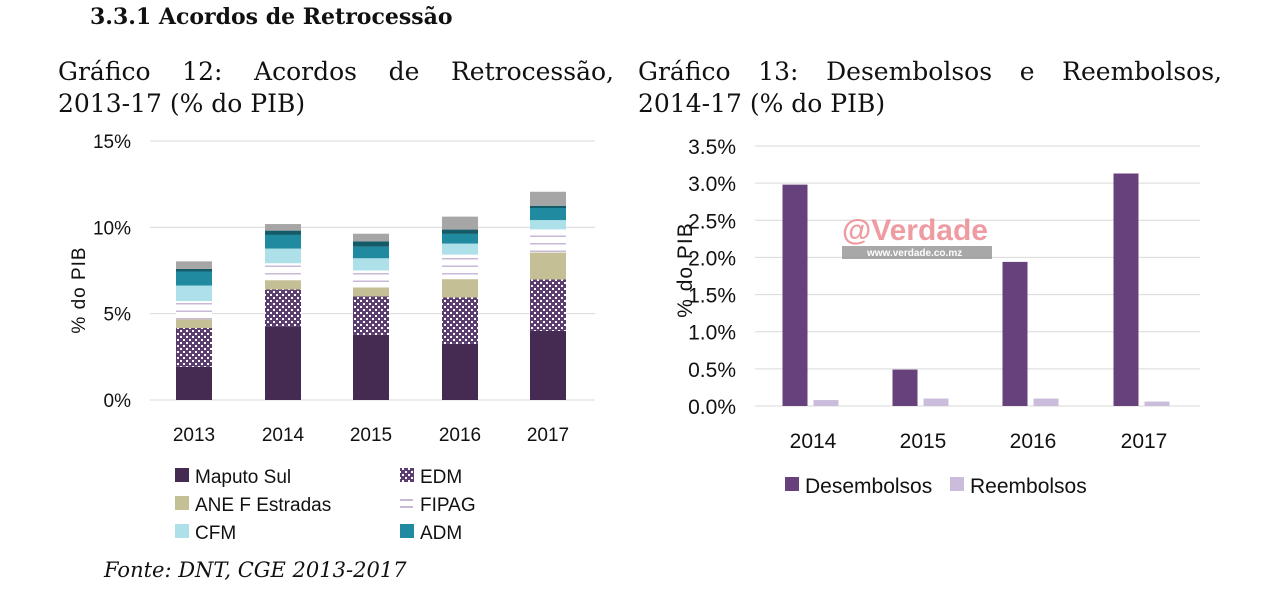 This screenshot has height=598, width=1282. I want to click on y-tick-label: 2.5%, so click(712, 221).